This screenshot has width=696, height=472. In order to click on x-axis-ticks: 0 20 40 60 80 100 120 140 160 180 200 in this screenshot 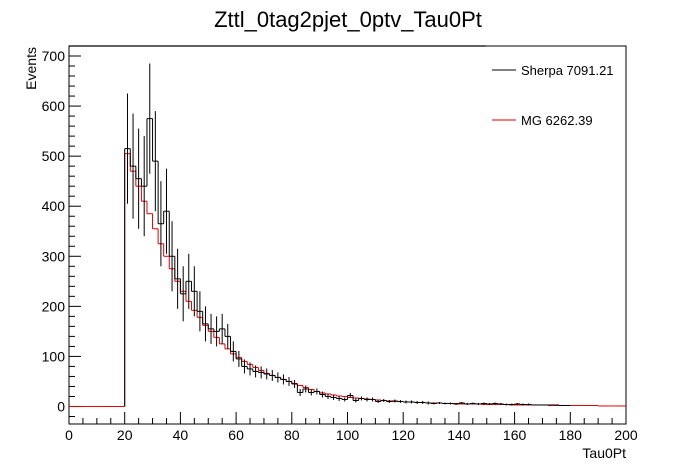, I will do `click(351, 427)`.